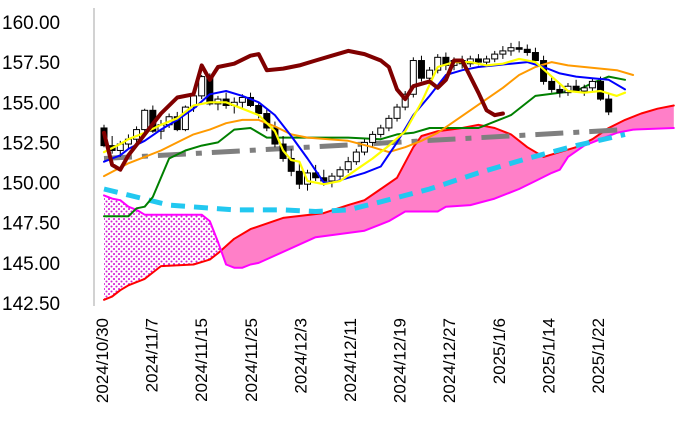  What do you see at coordinates (251, 360) in the screenshot?
I see `x-tick-label: 2024/11/25` at bounding box center [251, 360].